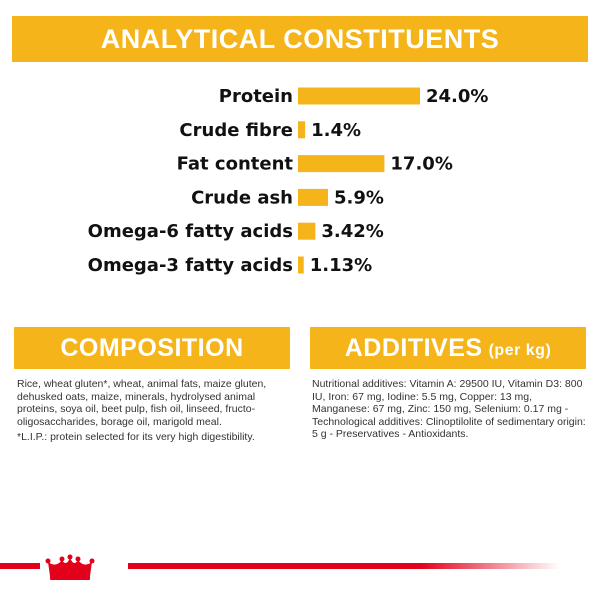 This screenshot has width=600, height=600. I want to click on additives-banner: ADDITIVES (per kg), so click(448, 348).